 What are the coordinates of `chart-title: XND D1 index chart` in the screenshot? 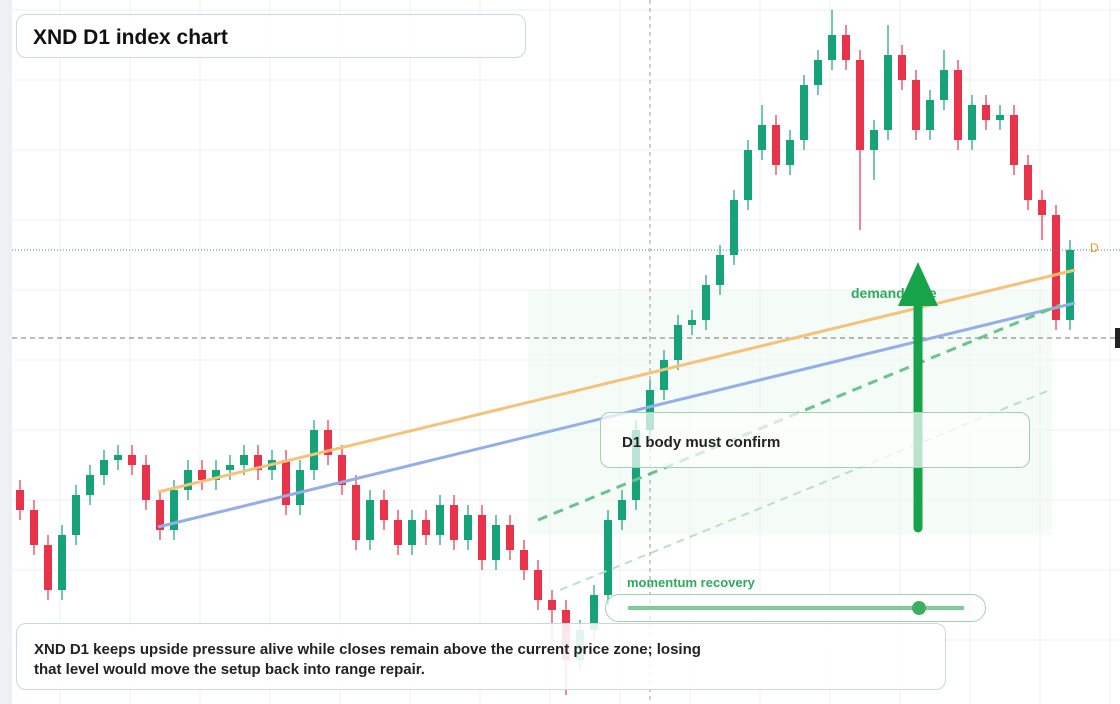 It's located at (130, 37).